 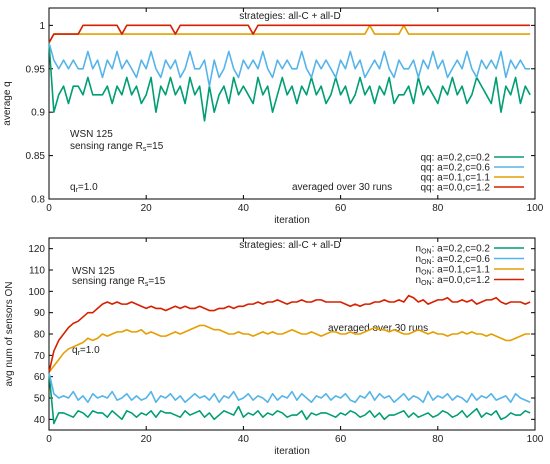 I want to click on annotation-averaged: averaged over 30 runs, so click(x=342, y=187).